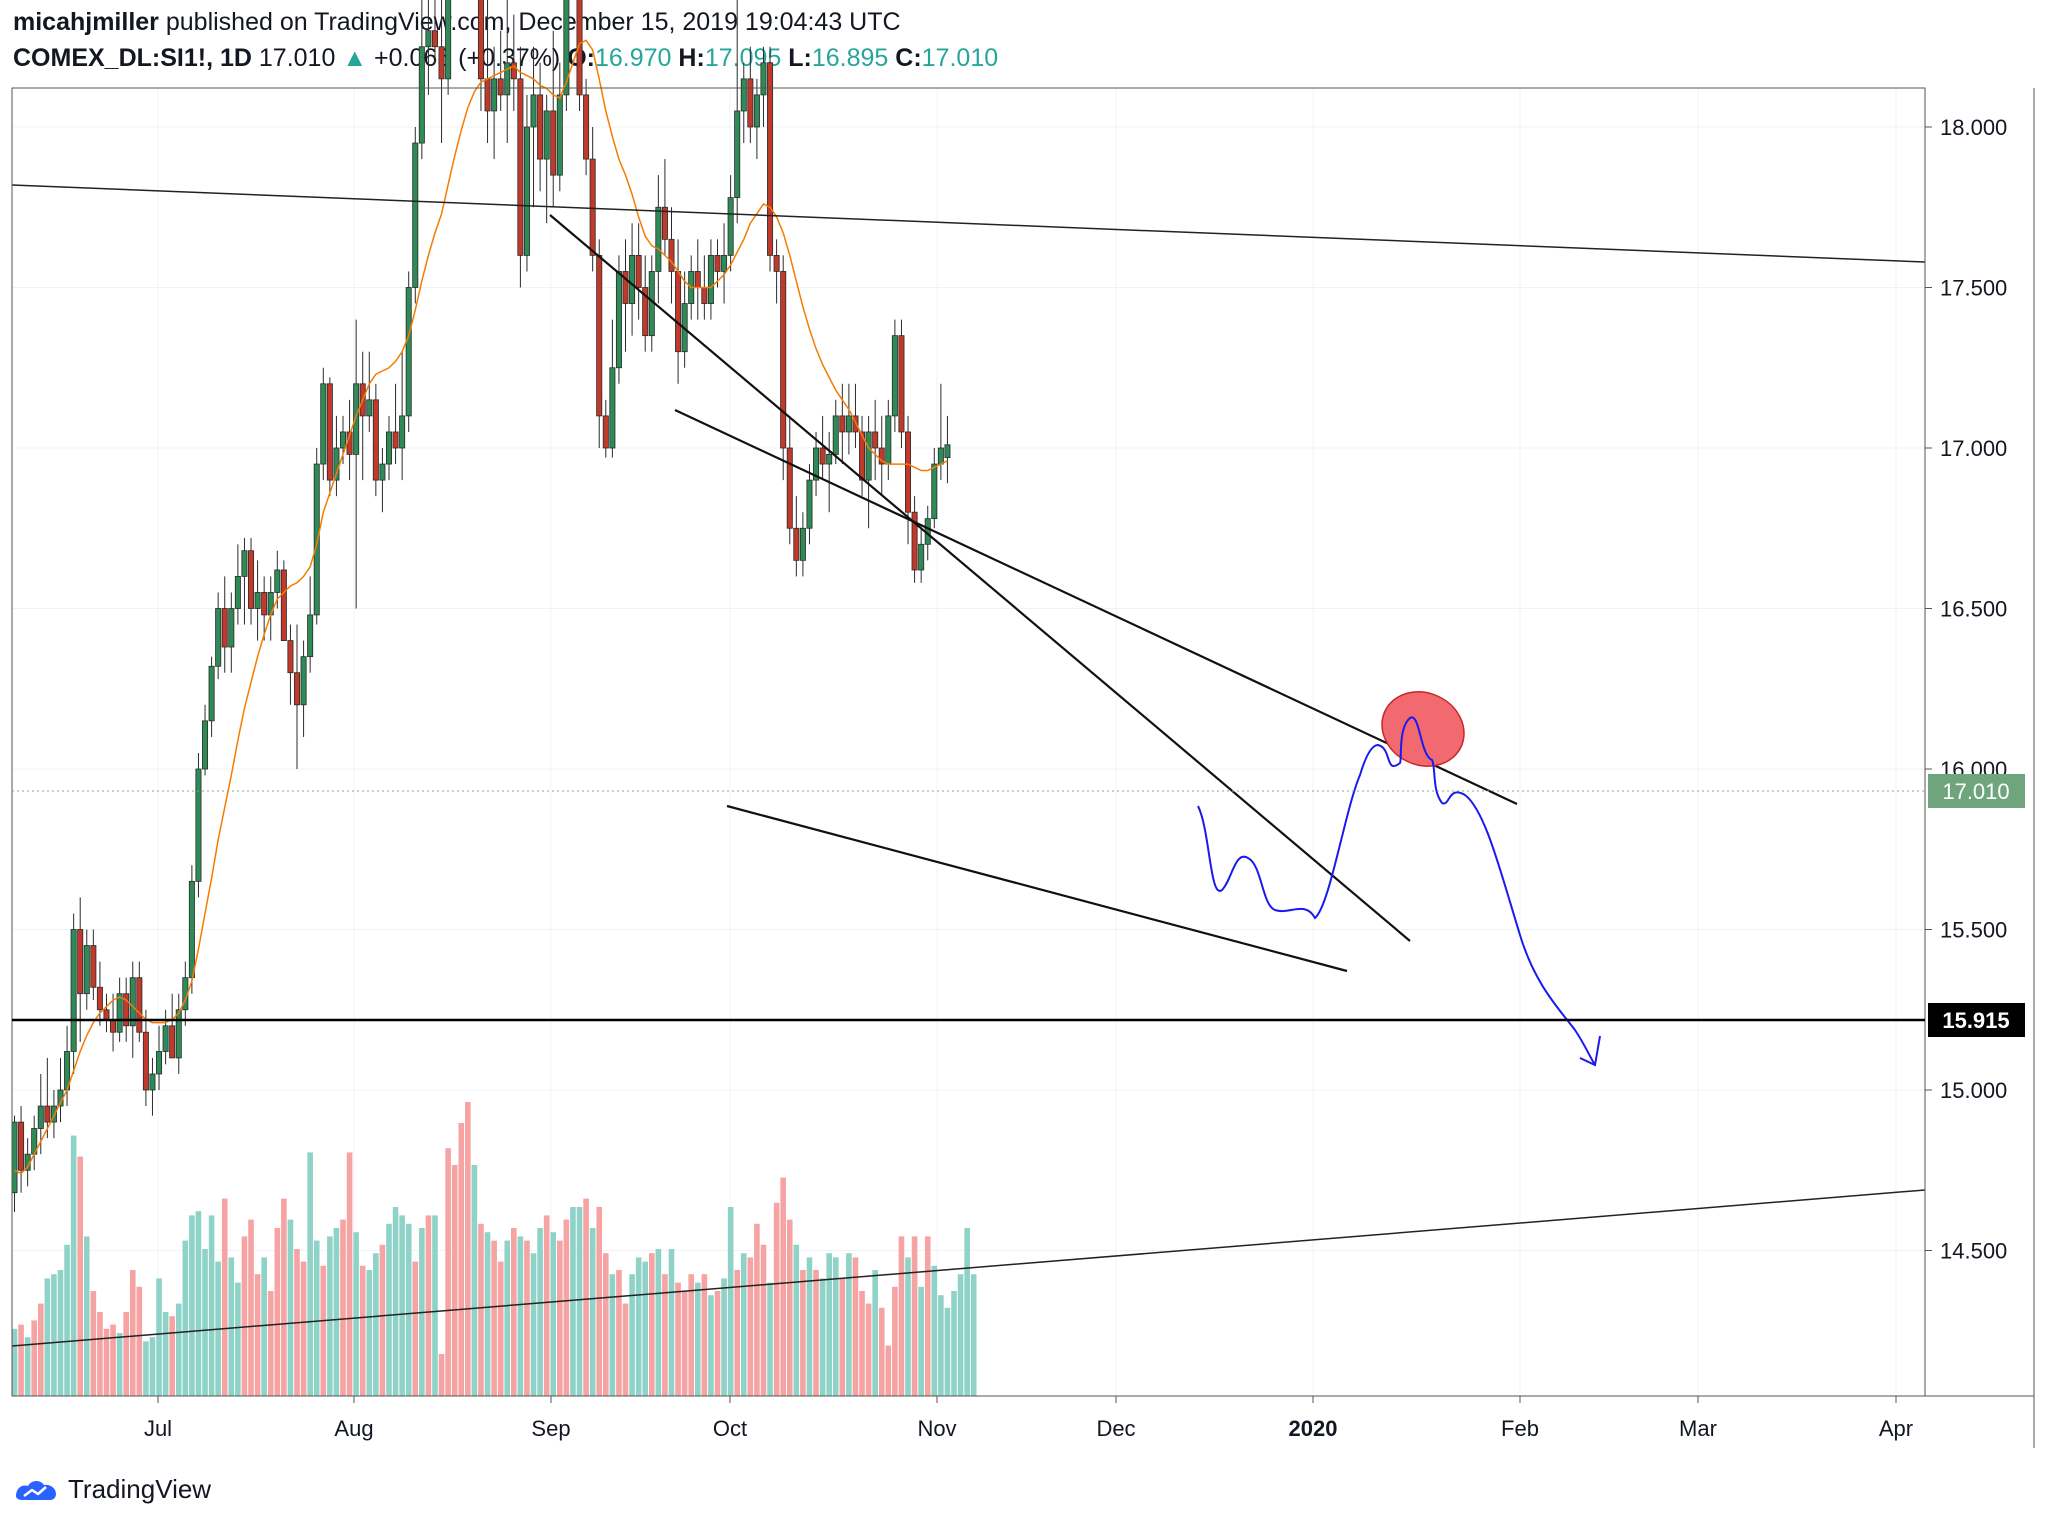 This screenshot has width=2046, height=1526. Describe the element at coordinates (86, 22) in the screenshot. I see `author-name: micahjmiller` at that location.